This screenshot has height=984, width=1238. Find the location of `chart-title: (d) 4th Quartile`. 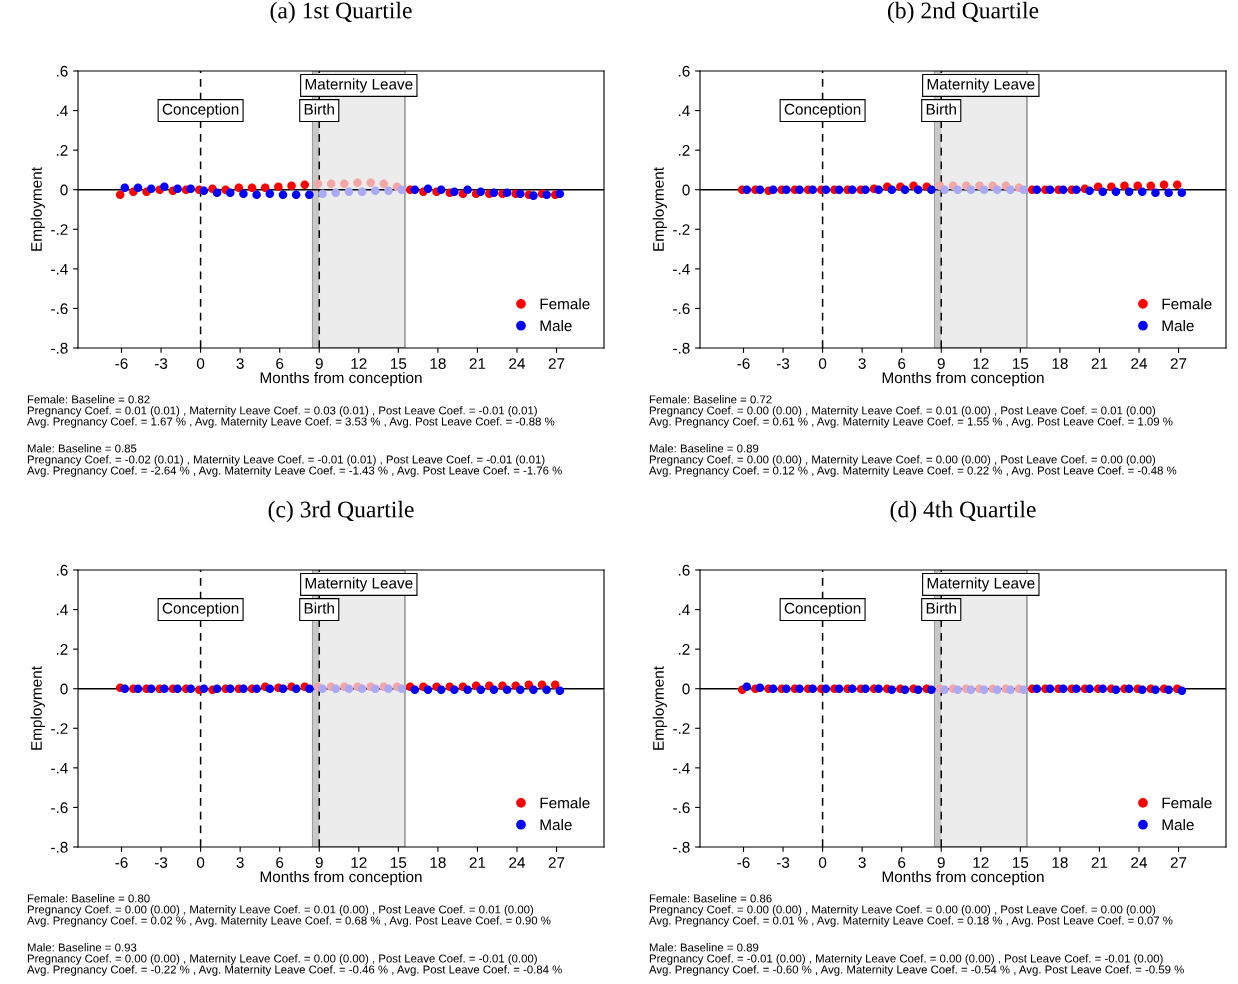

chart-title: (d) 4th Quartile is located at coordinates (963, 511).